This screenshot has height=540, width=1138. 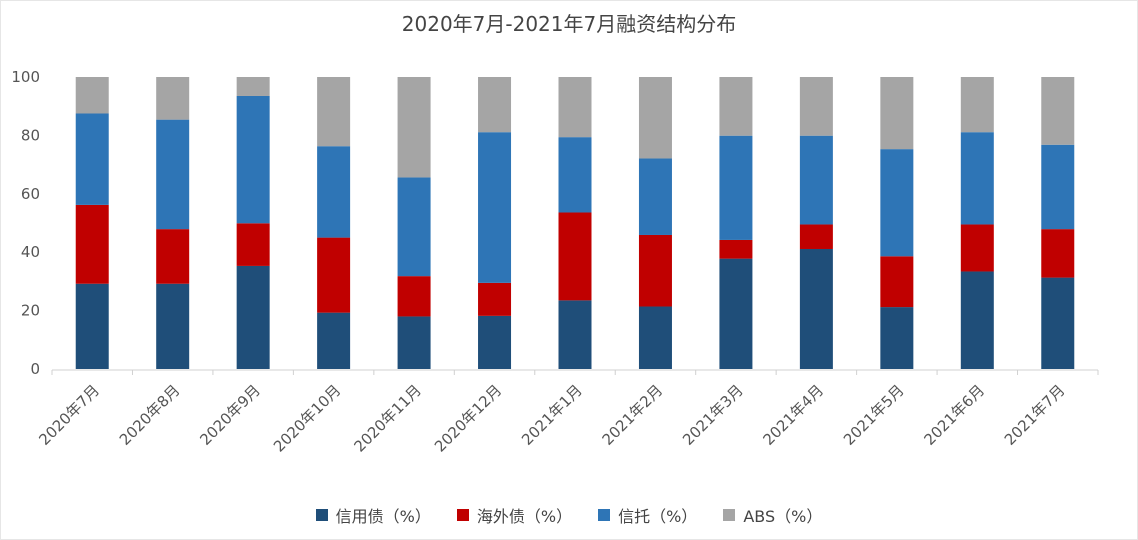 I want to click on x-tick-label: 2020年7月, so click(x=69, y=415).